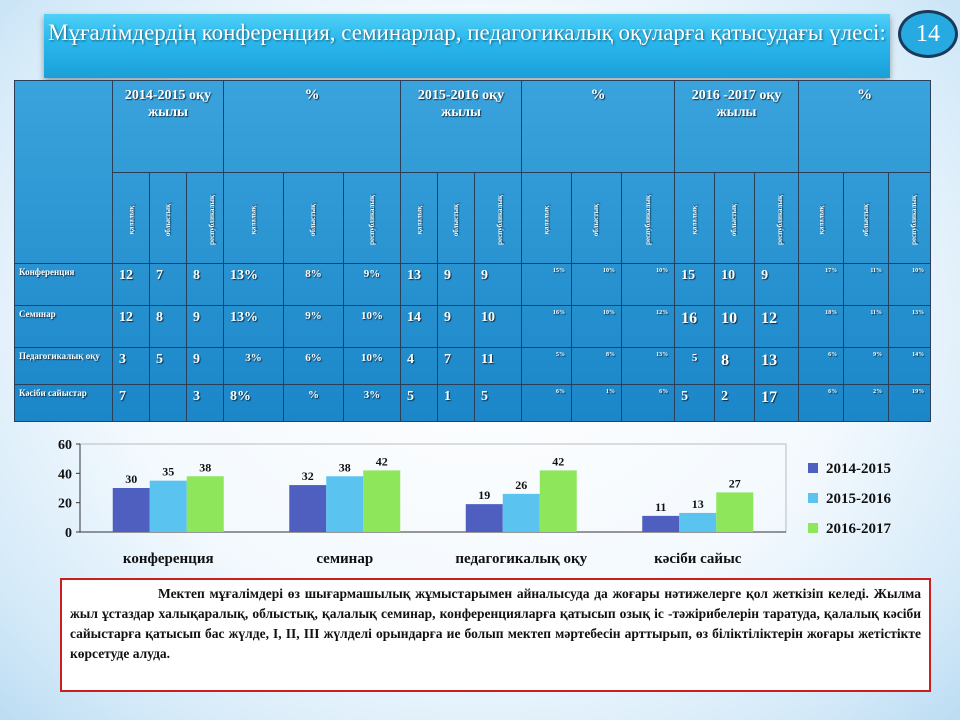 The height and width of the screenshot is (720, 960). I want to click on bar-value-label: 42, so click(558, 461).